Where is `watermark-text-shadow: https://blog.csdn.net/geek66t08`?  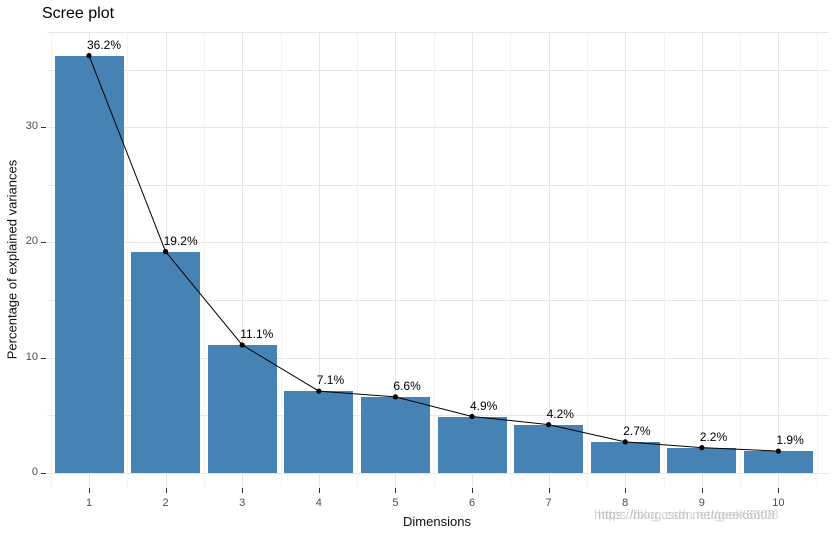 watermark-text-shadow: https://blog.csdn.net/geek66t08 is located at coordinates (688, 514).